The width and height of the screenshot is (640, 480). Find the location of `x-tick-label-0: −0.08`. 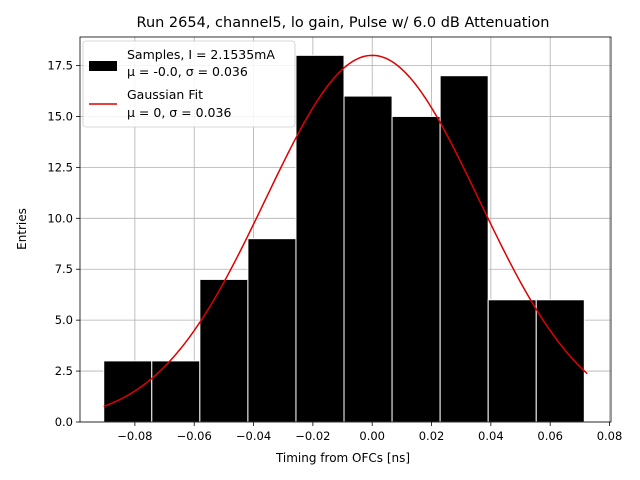

x-tick-label-0: −0.08 is located at coordinates (134, 436).